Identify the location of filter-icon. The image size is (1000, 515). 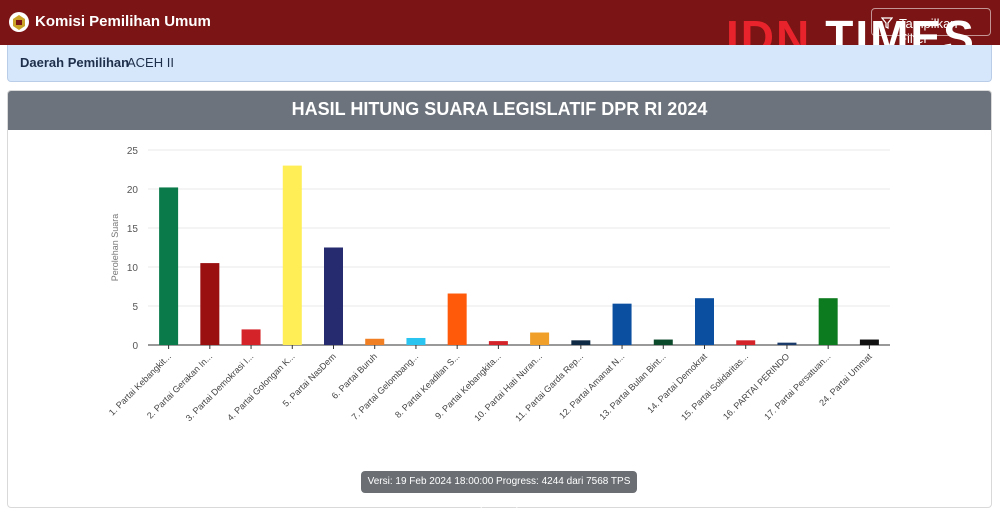
(887, 23).